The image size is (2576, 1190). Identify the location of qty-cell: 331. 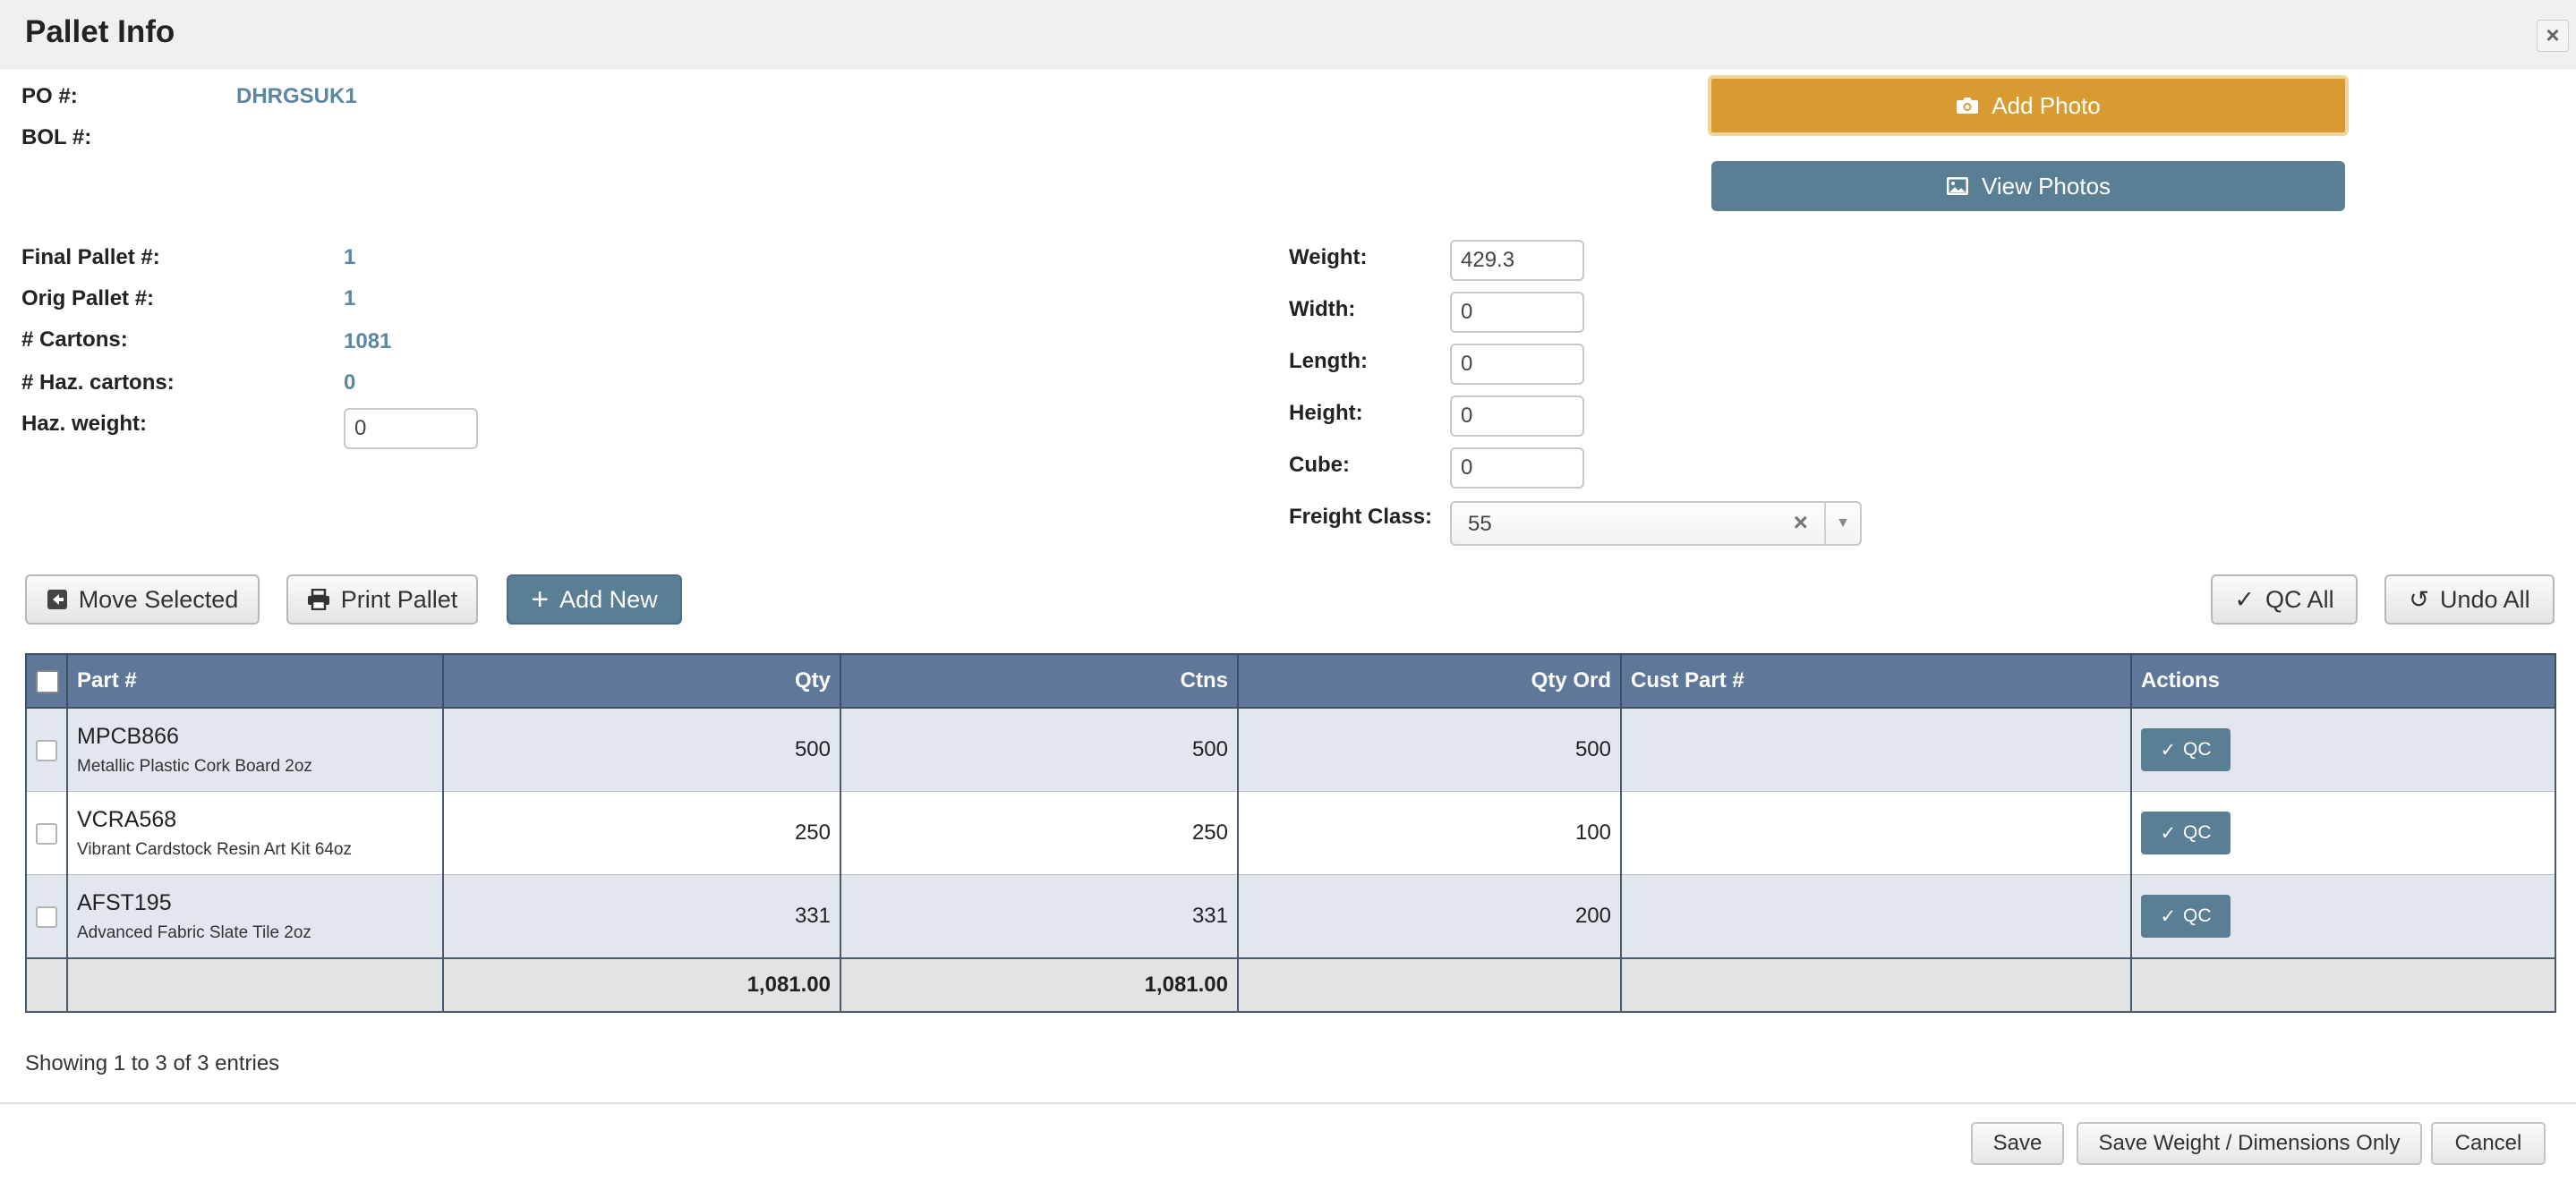
(641, 916).